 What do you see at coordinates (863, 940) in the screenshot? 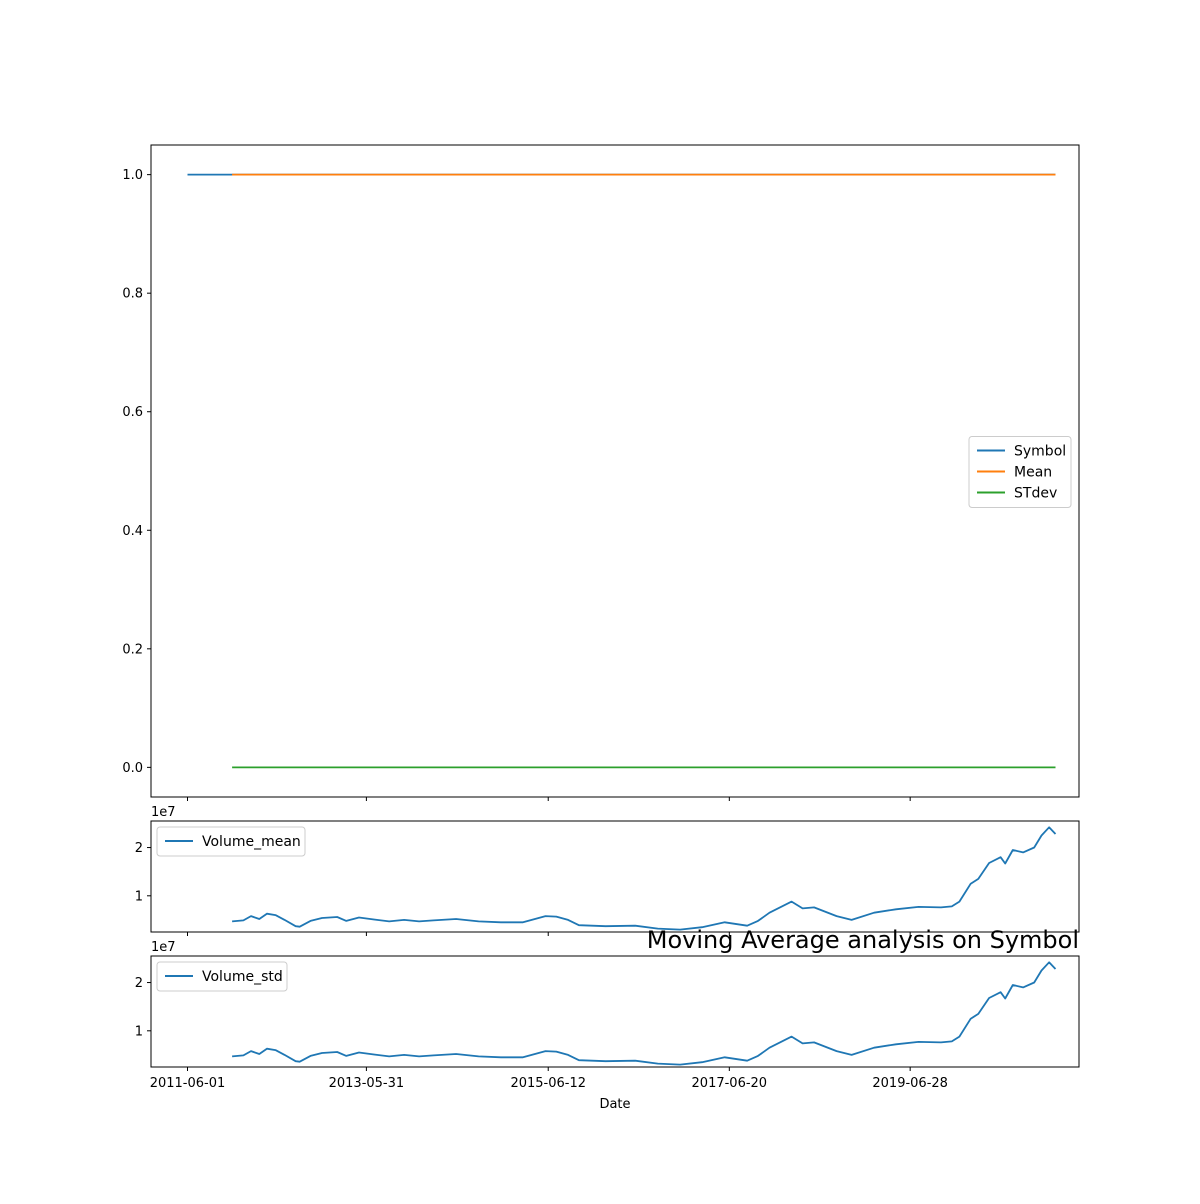
I see `chart-title: Moving Average analysis on Symbol` at bounding box center [863, 940].